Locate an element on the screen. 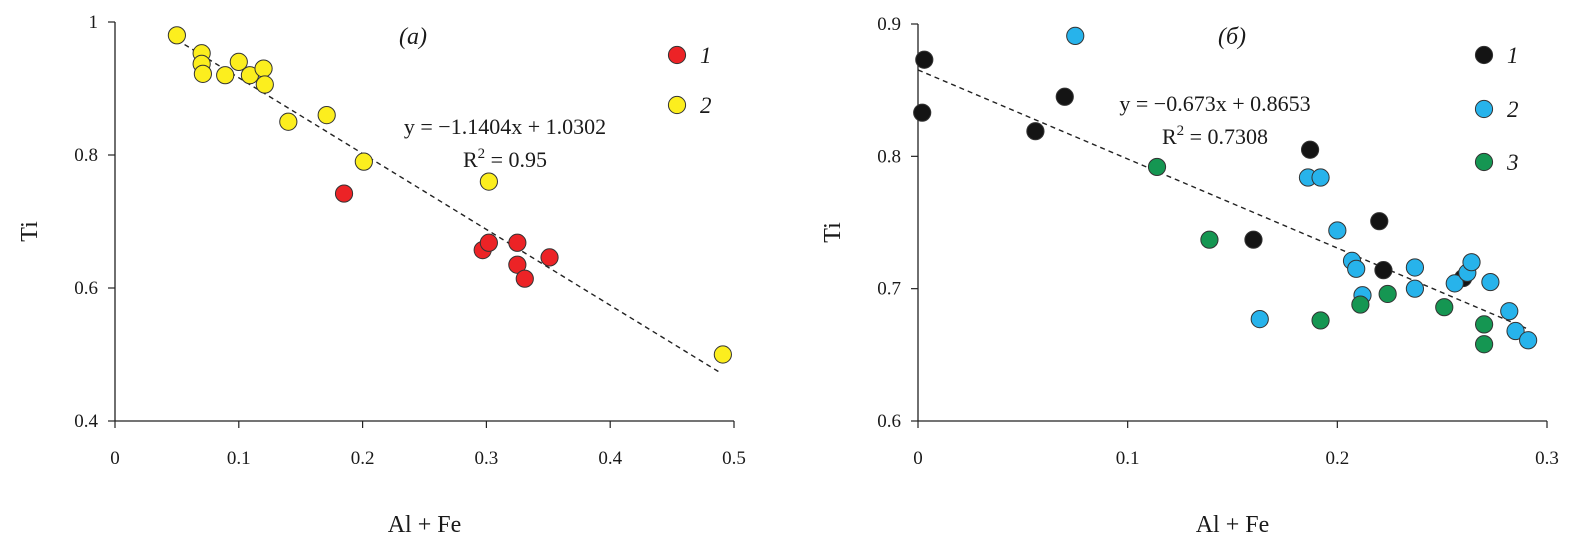 This screenshot has height=540, width=1594. r-squared-value: = 0.7308 is located at coordinates (1226, 136).